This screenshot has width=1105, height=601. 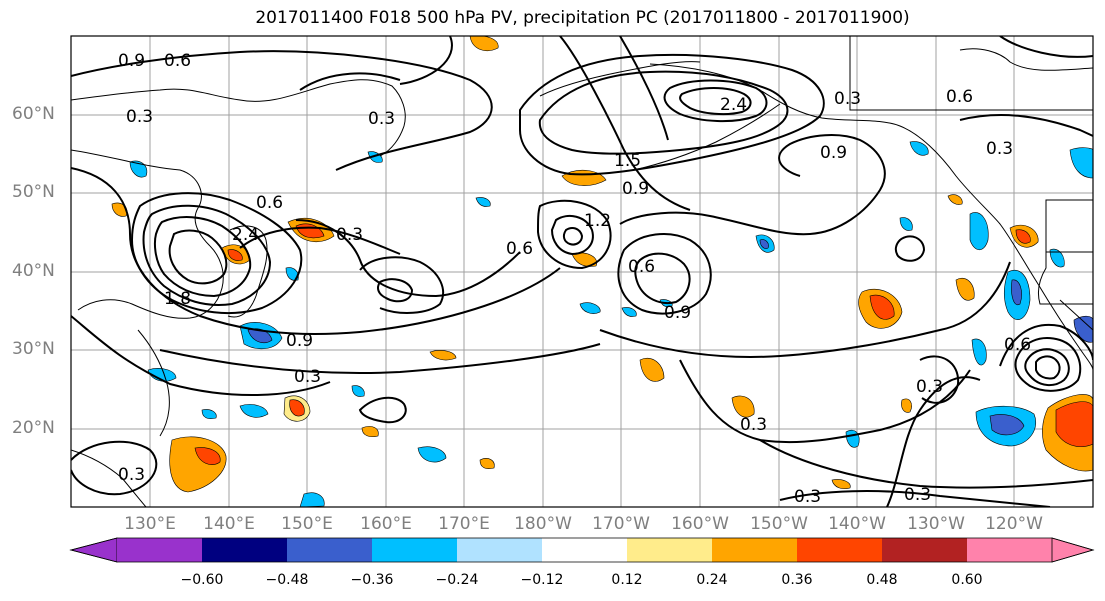 I want to click on colorbar-tick-label: 0.48, so click(x=882, y=580).